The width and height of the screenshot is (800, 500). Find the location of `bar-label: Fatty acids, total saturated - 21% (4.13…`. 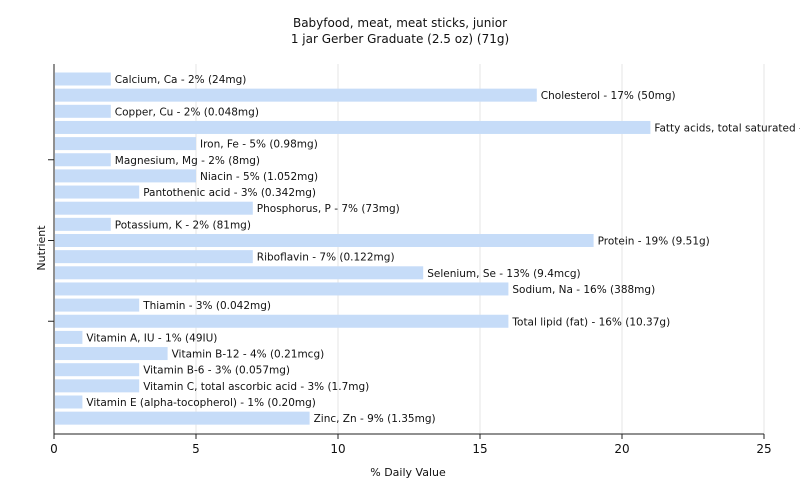

bar-label: Fatty acids, total saturated - 21% (4.13… is located at coordinates (727, 128).